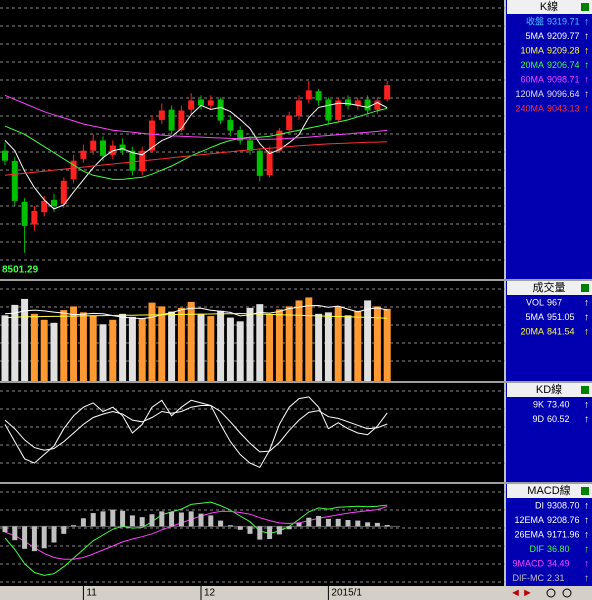  What do you see at coordinates (551, 593) in the screenshot?
I see `zoom-out-icon` at bounding box center [551, 593].